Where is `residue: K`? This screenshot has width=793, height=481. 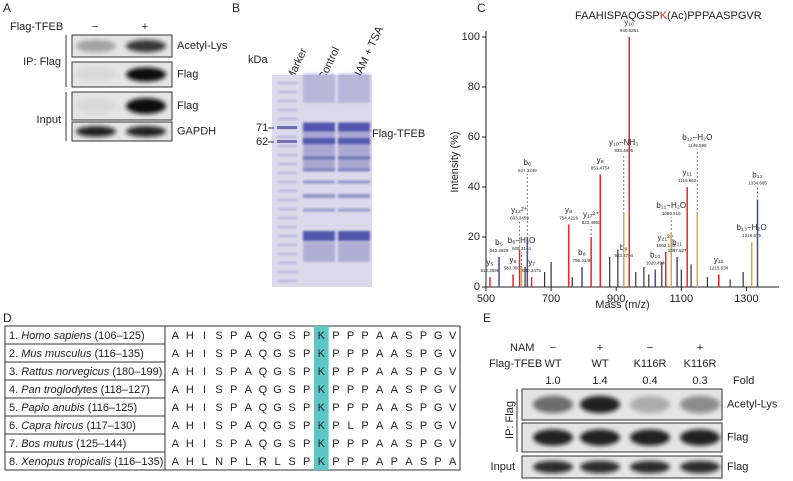 residue: K is located at coordinates (322, 372).